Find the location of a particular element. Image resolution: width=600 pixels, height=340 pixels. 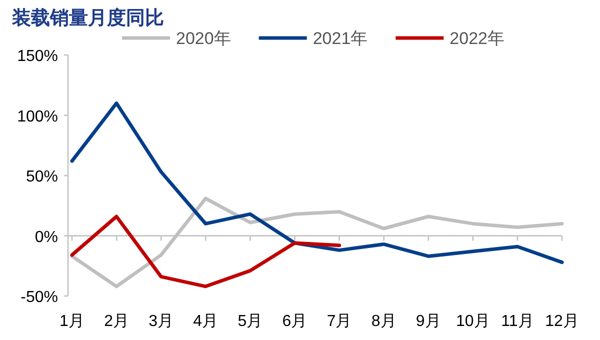

x-tick-label: 10月 is located at coordinates (473, 321).